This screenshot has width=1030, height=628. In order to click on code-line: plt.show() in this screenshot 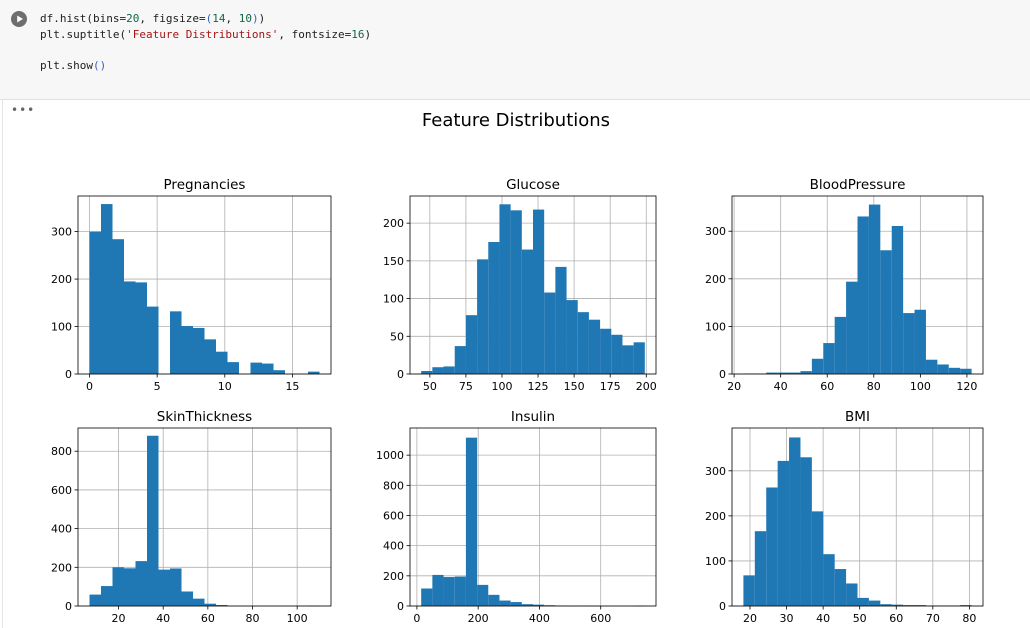, I will do `click(205, 66)`.